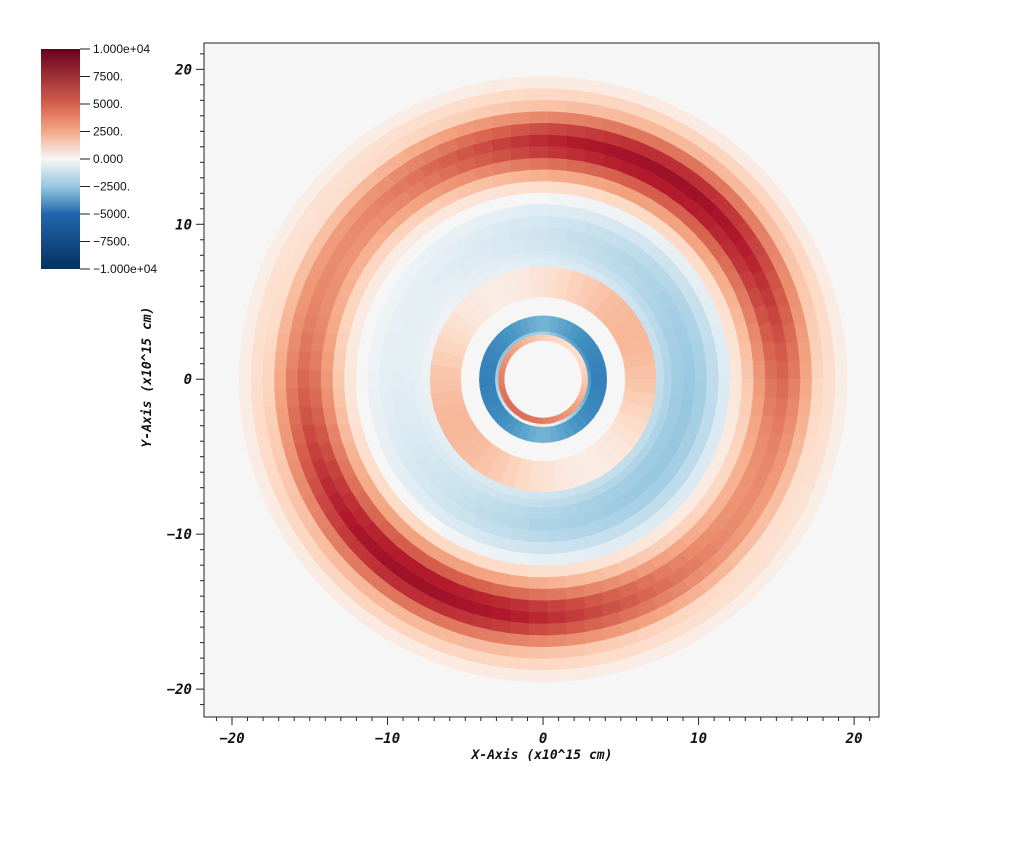 This screenshot has height=845, width=1024. What do you see at coordinates (108, 77) in the screenshot?
I see `color-legend-label: 7500.` at bounding box center [108, 77].